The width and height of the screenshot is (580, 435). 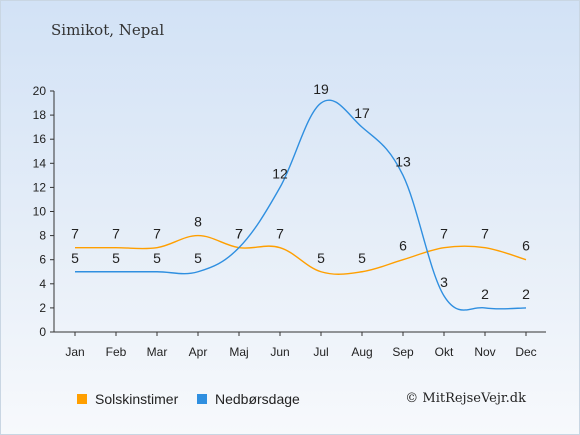 I want to click on y-tick-label: 18, so click(x=40, y=115).